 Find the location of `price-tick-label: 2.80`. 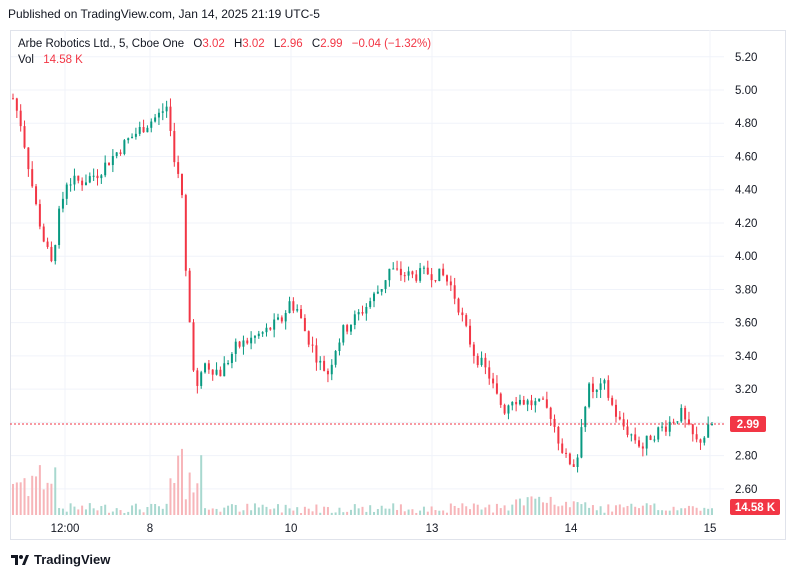

price-tick-label: 2.80 is located at coordinates (746, 457).